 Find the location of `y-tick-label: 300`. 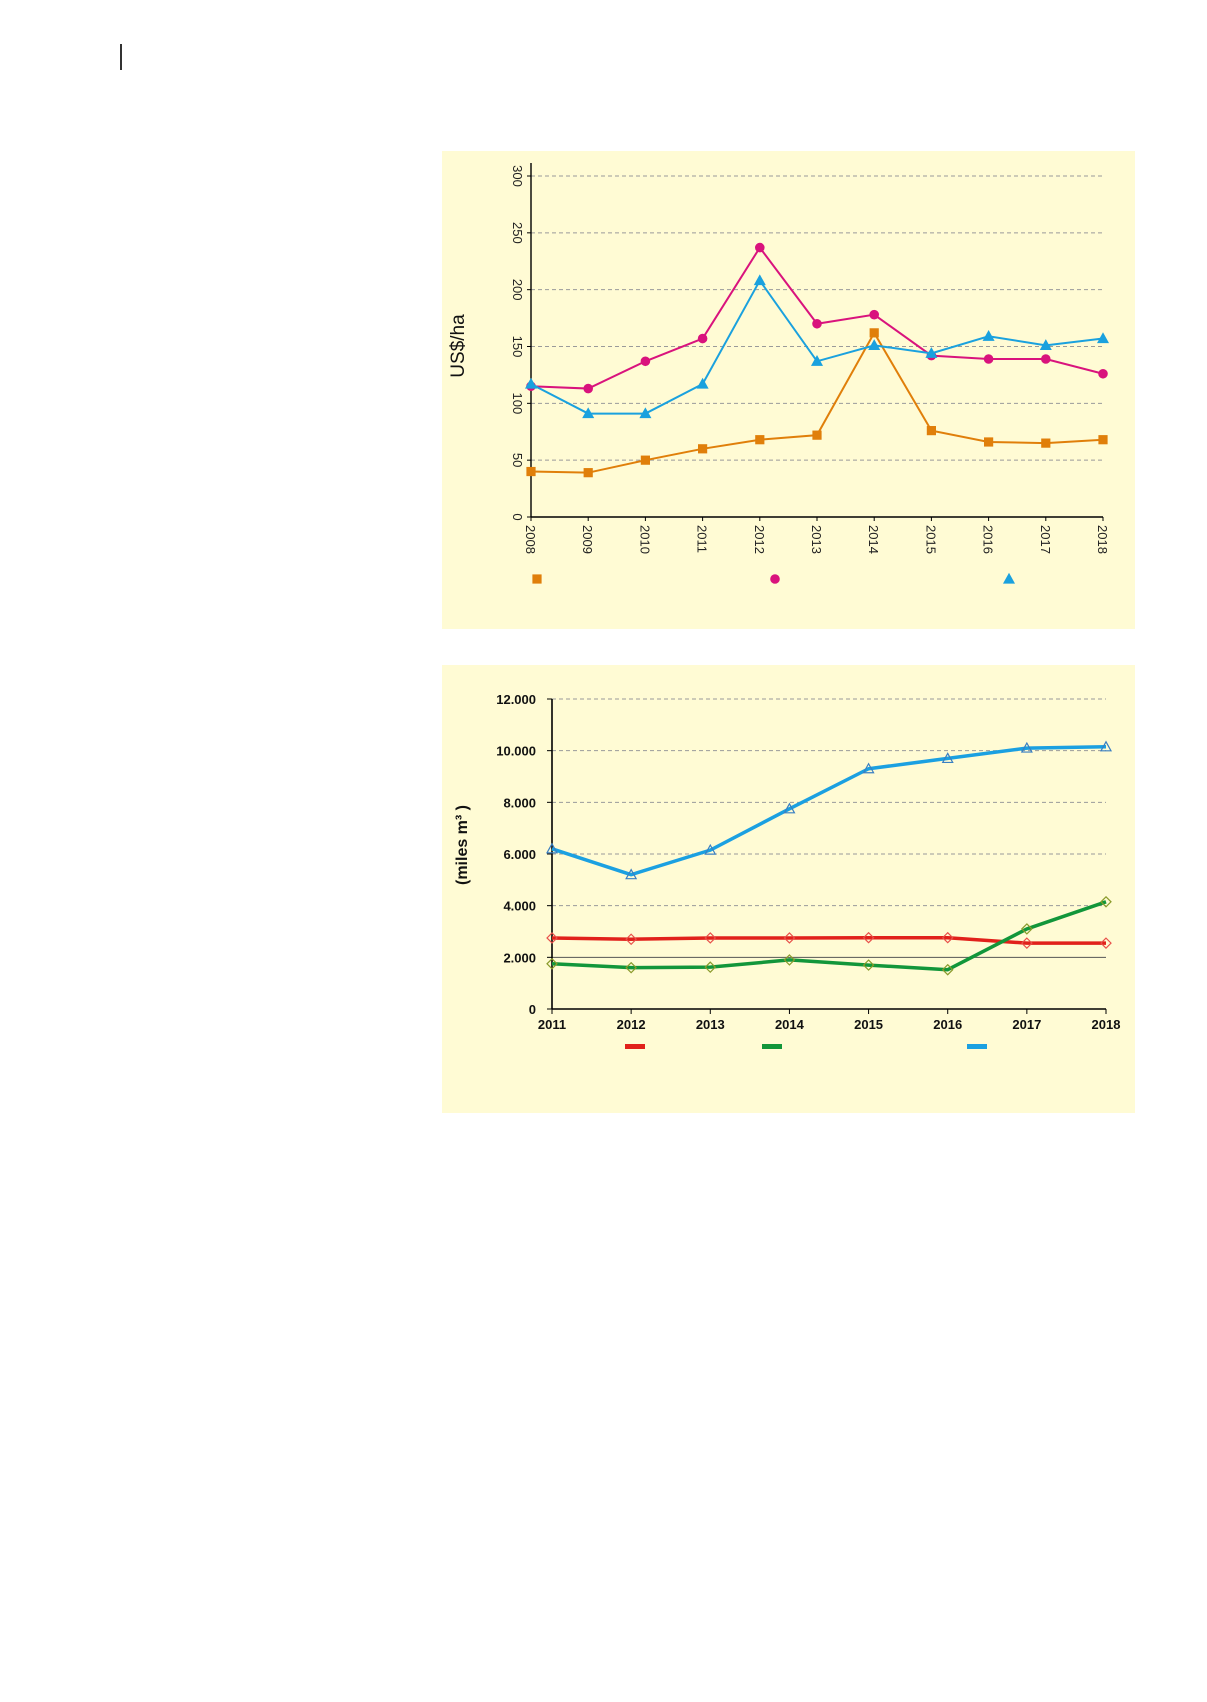

y-tick-label: 300 is located at coordinates (517, 176).